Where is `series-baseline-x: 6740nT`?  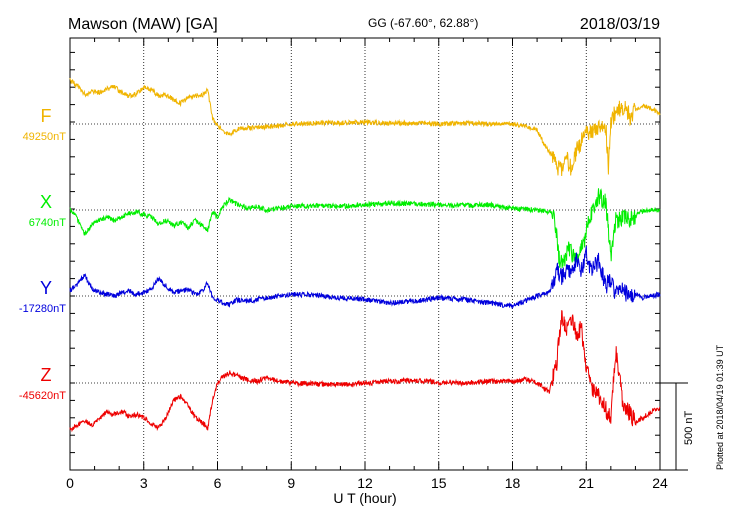
series-baseline-x: 6740nT is located at coordinates (48, 223).